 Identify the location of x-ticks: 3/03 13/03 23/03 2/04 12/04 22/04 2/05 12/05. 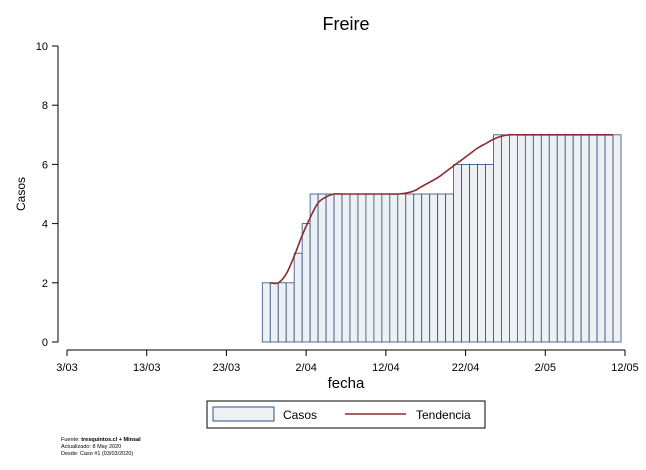
(347, 362).